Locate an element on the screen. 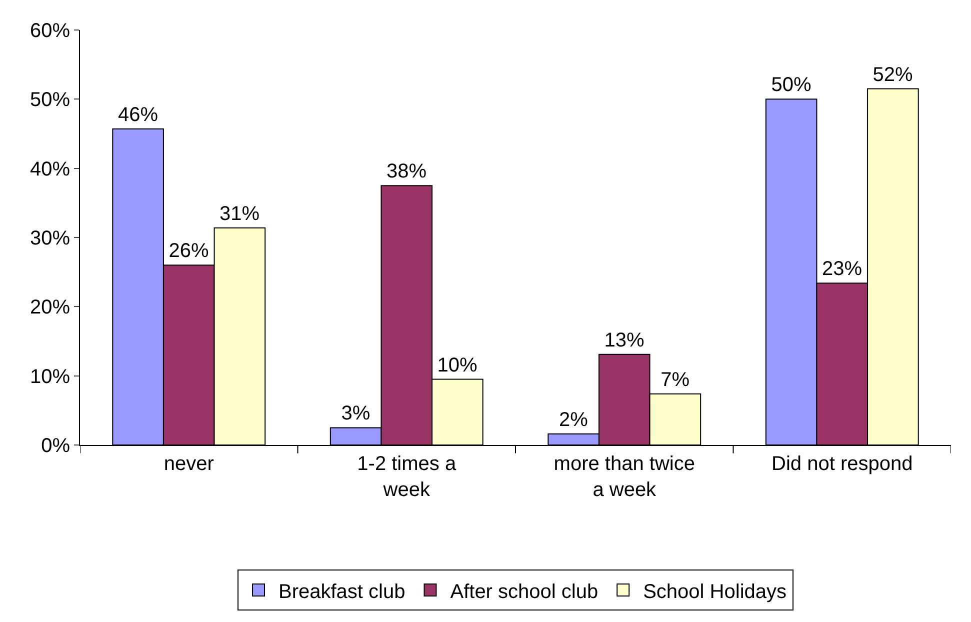  data-label: 7% is located at coordinates (675, 379).